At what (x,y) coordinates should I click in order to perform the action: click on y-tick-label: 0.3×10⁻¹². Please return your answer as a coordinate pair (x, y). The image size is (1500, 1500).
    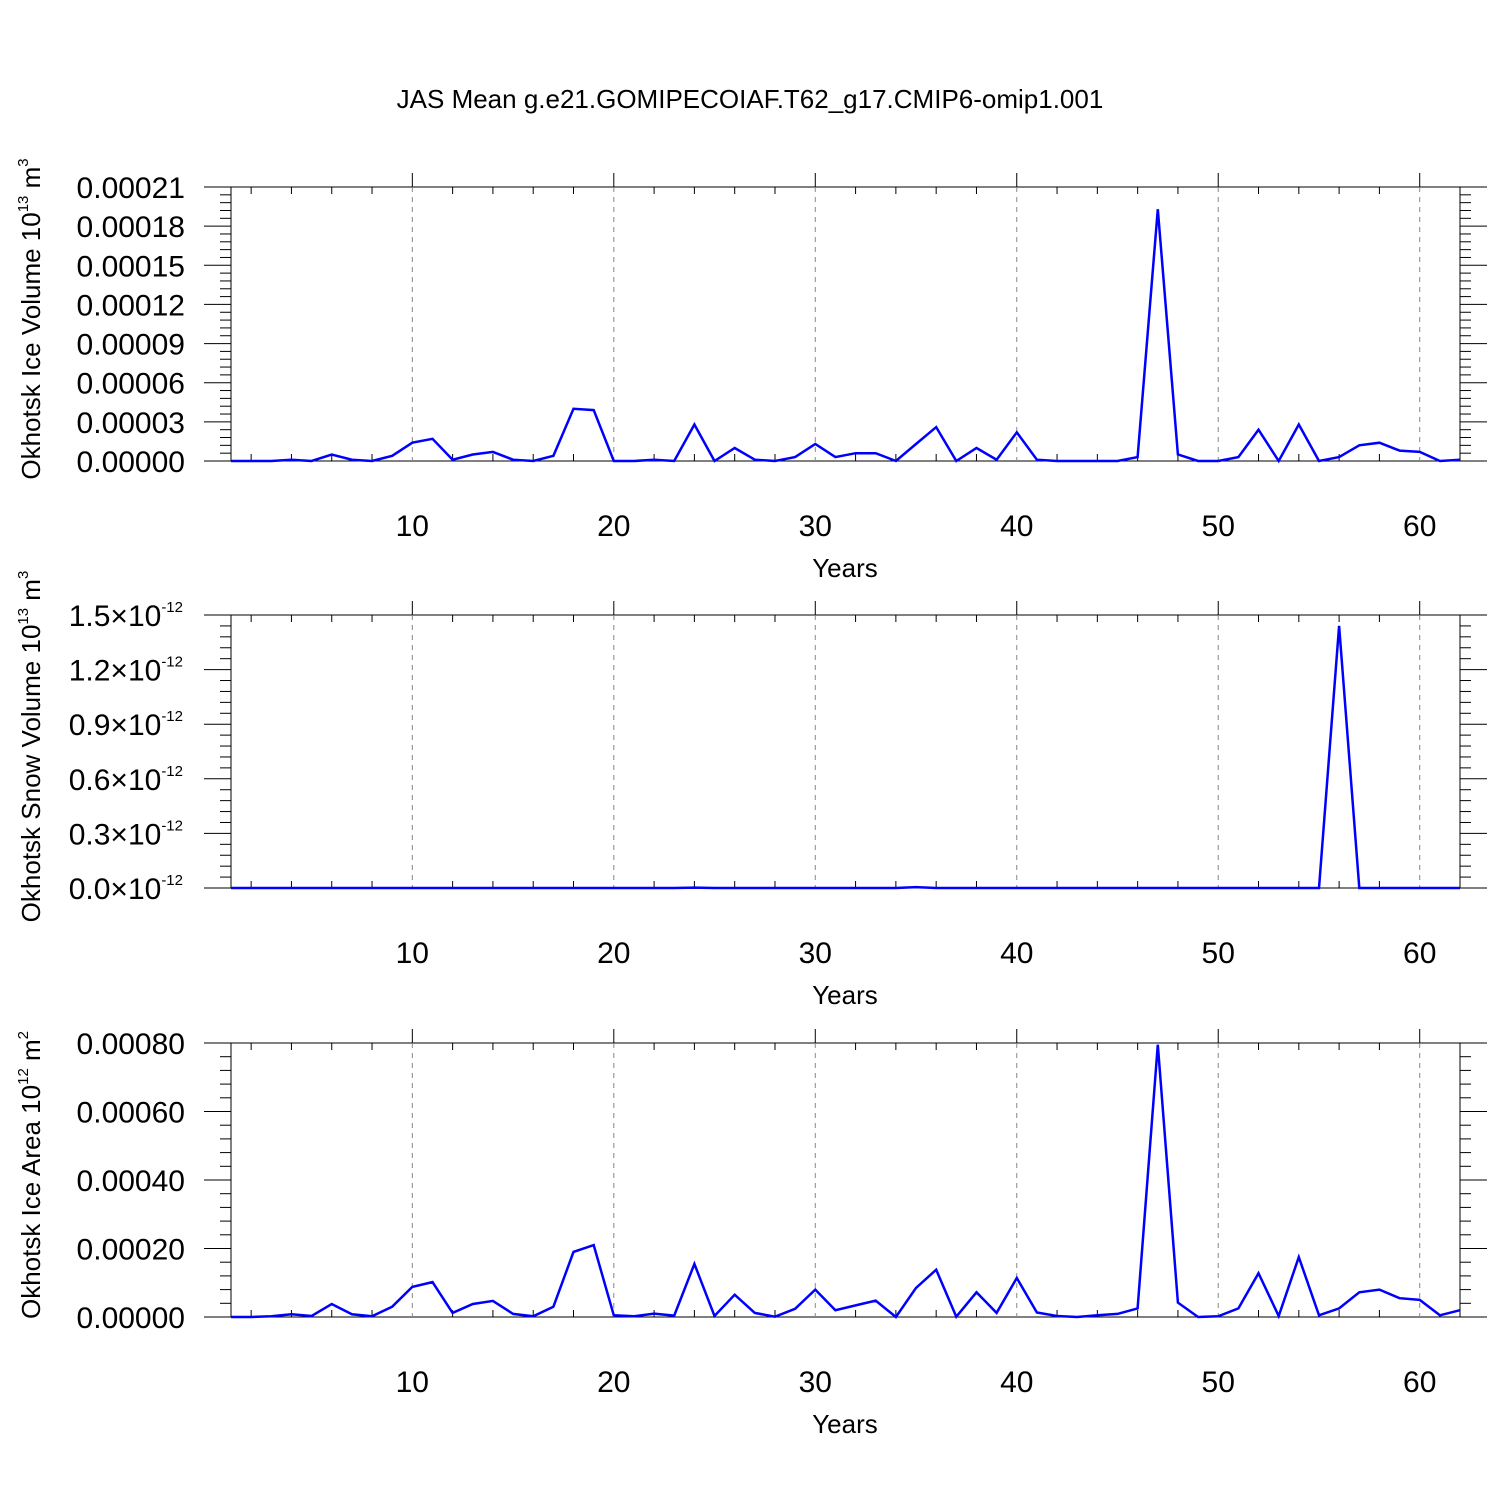
    Looking at the image, I should click on (126, 834).